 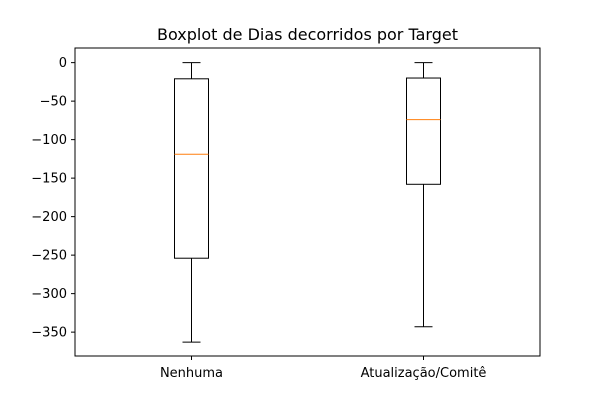 I want to click on y-tick-label: 0, so click(x=63, y=63).